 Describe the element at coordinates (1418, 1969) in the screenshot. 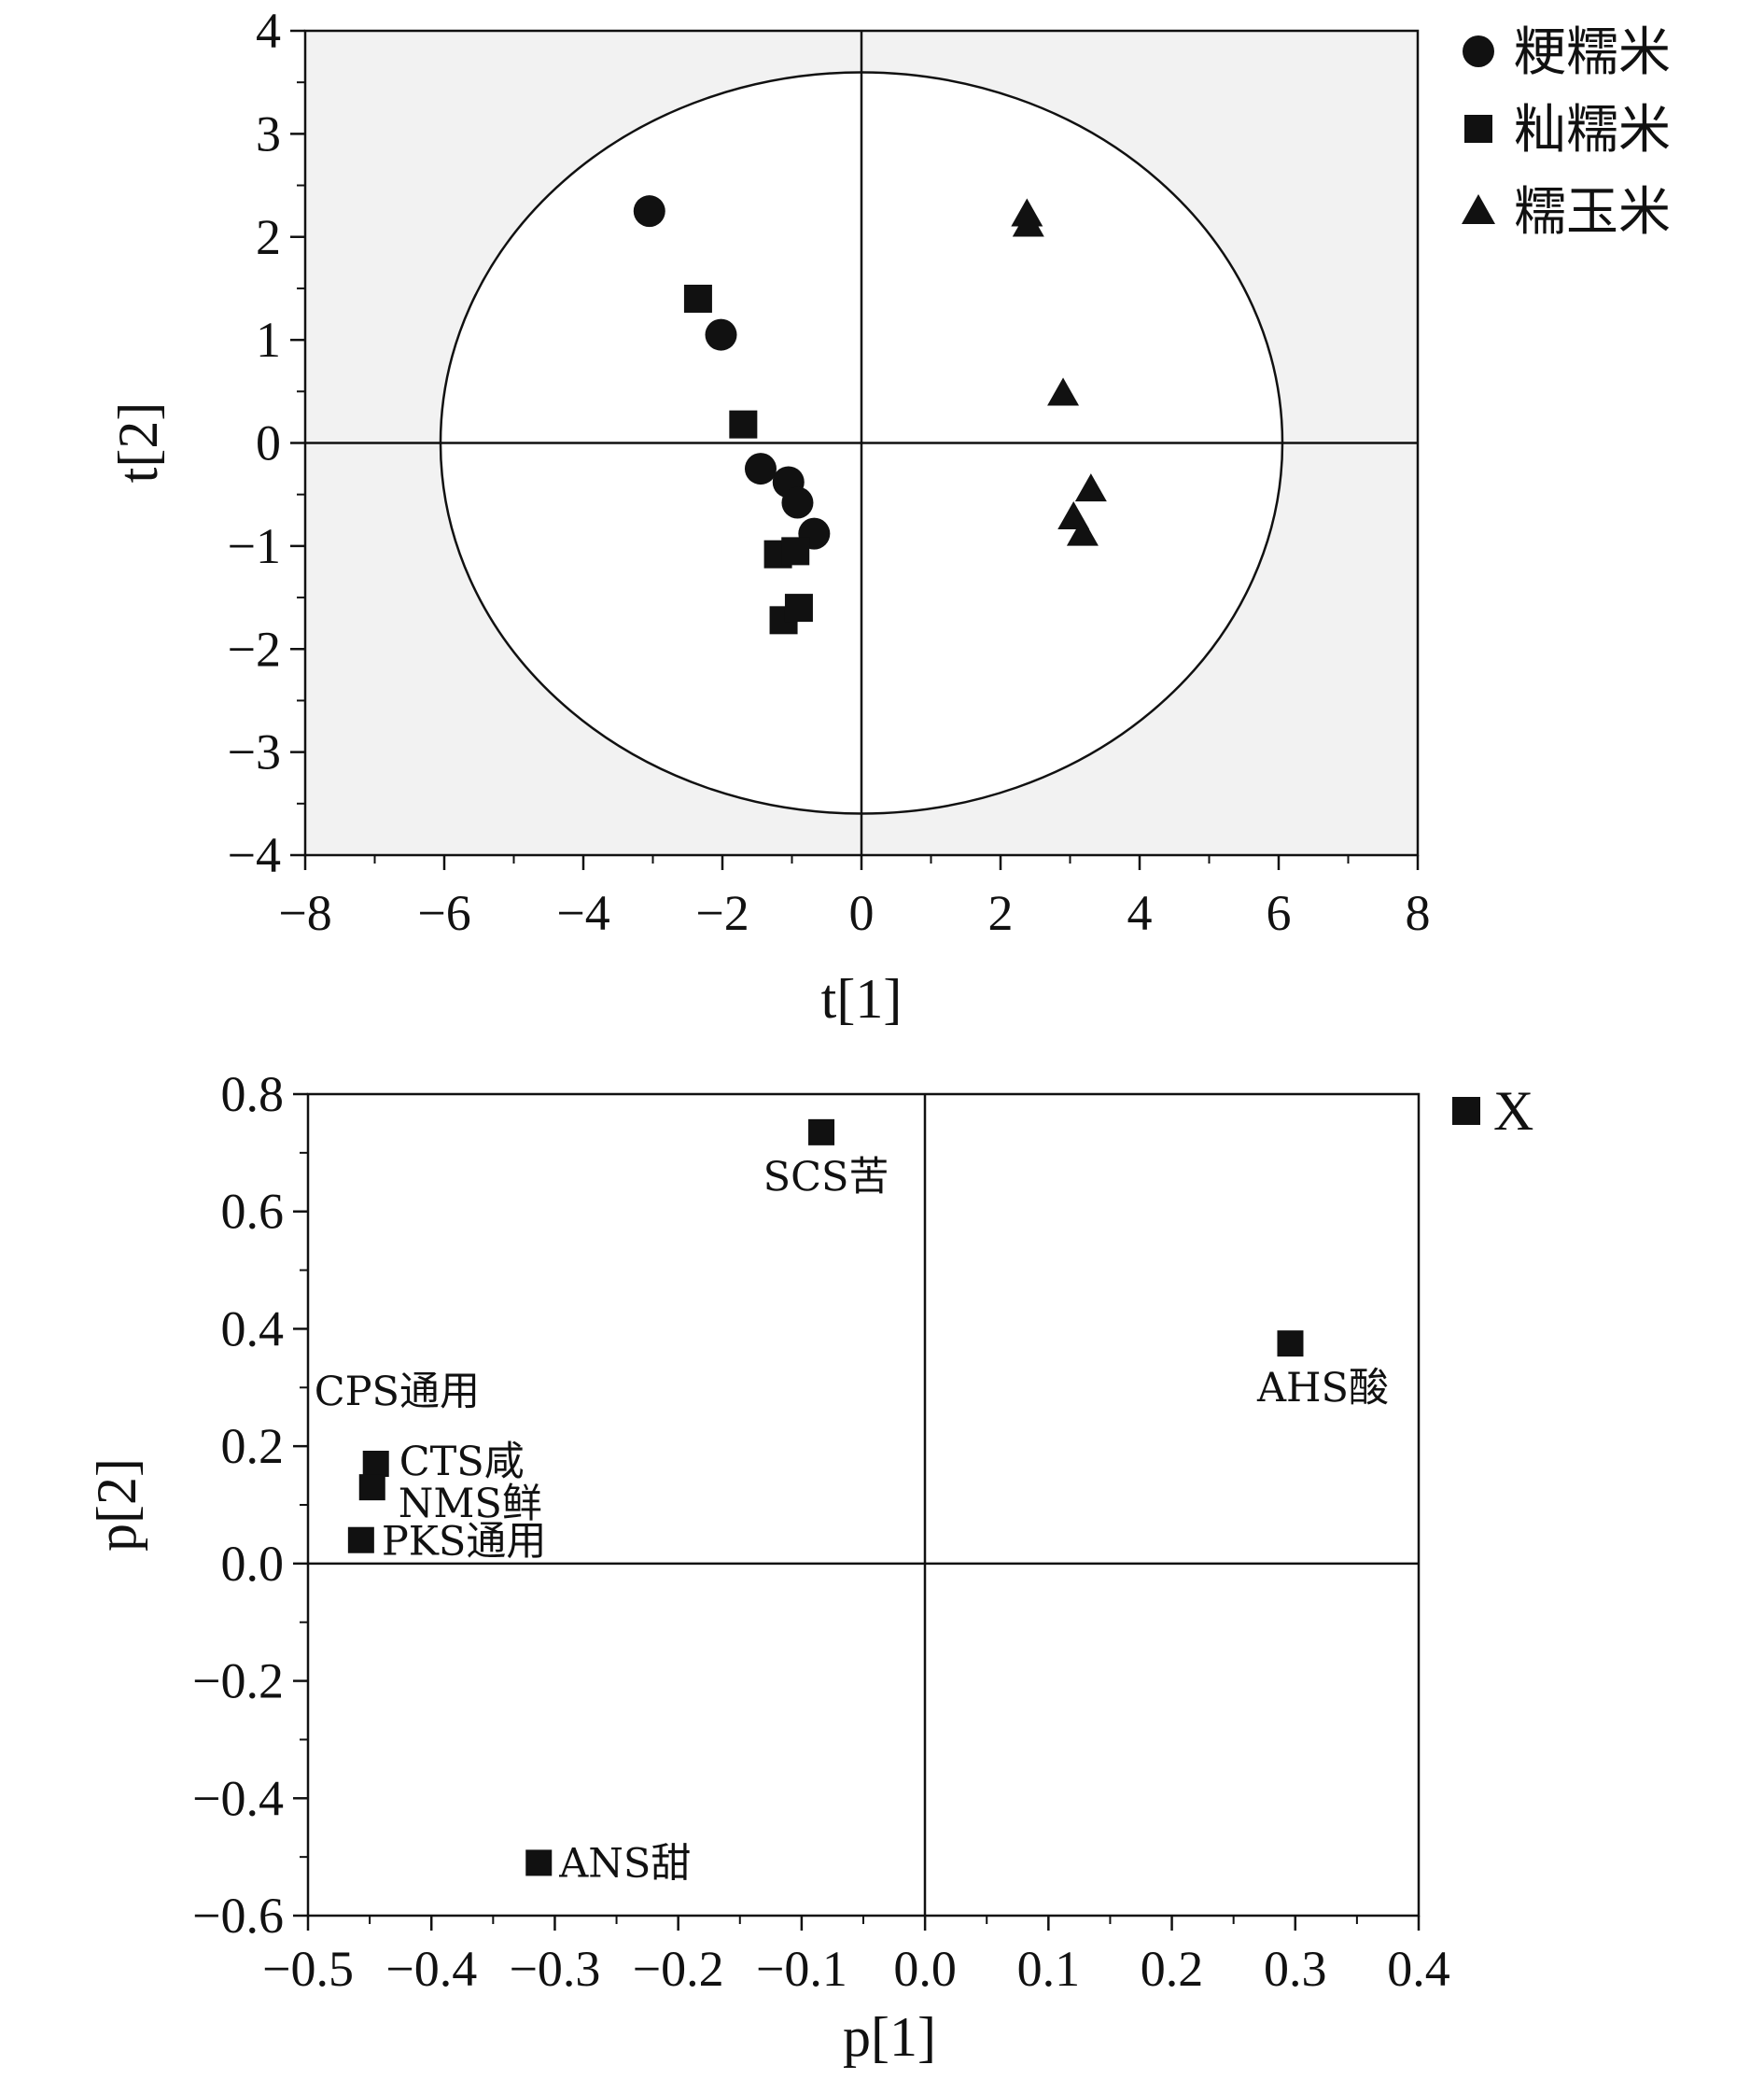

I see `x-tick-label: 0.4` at that location.